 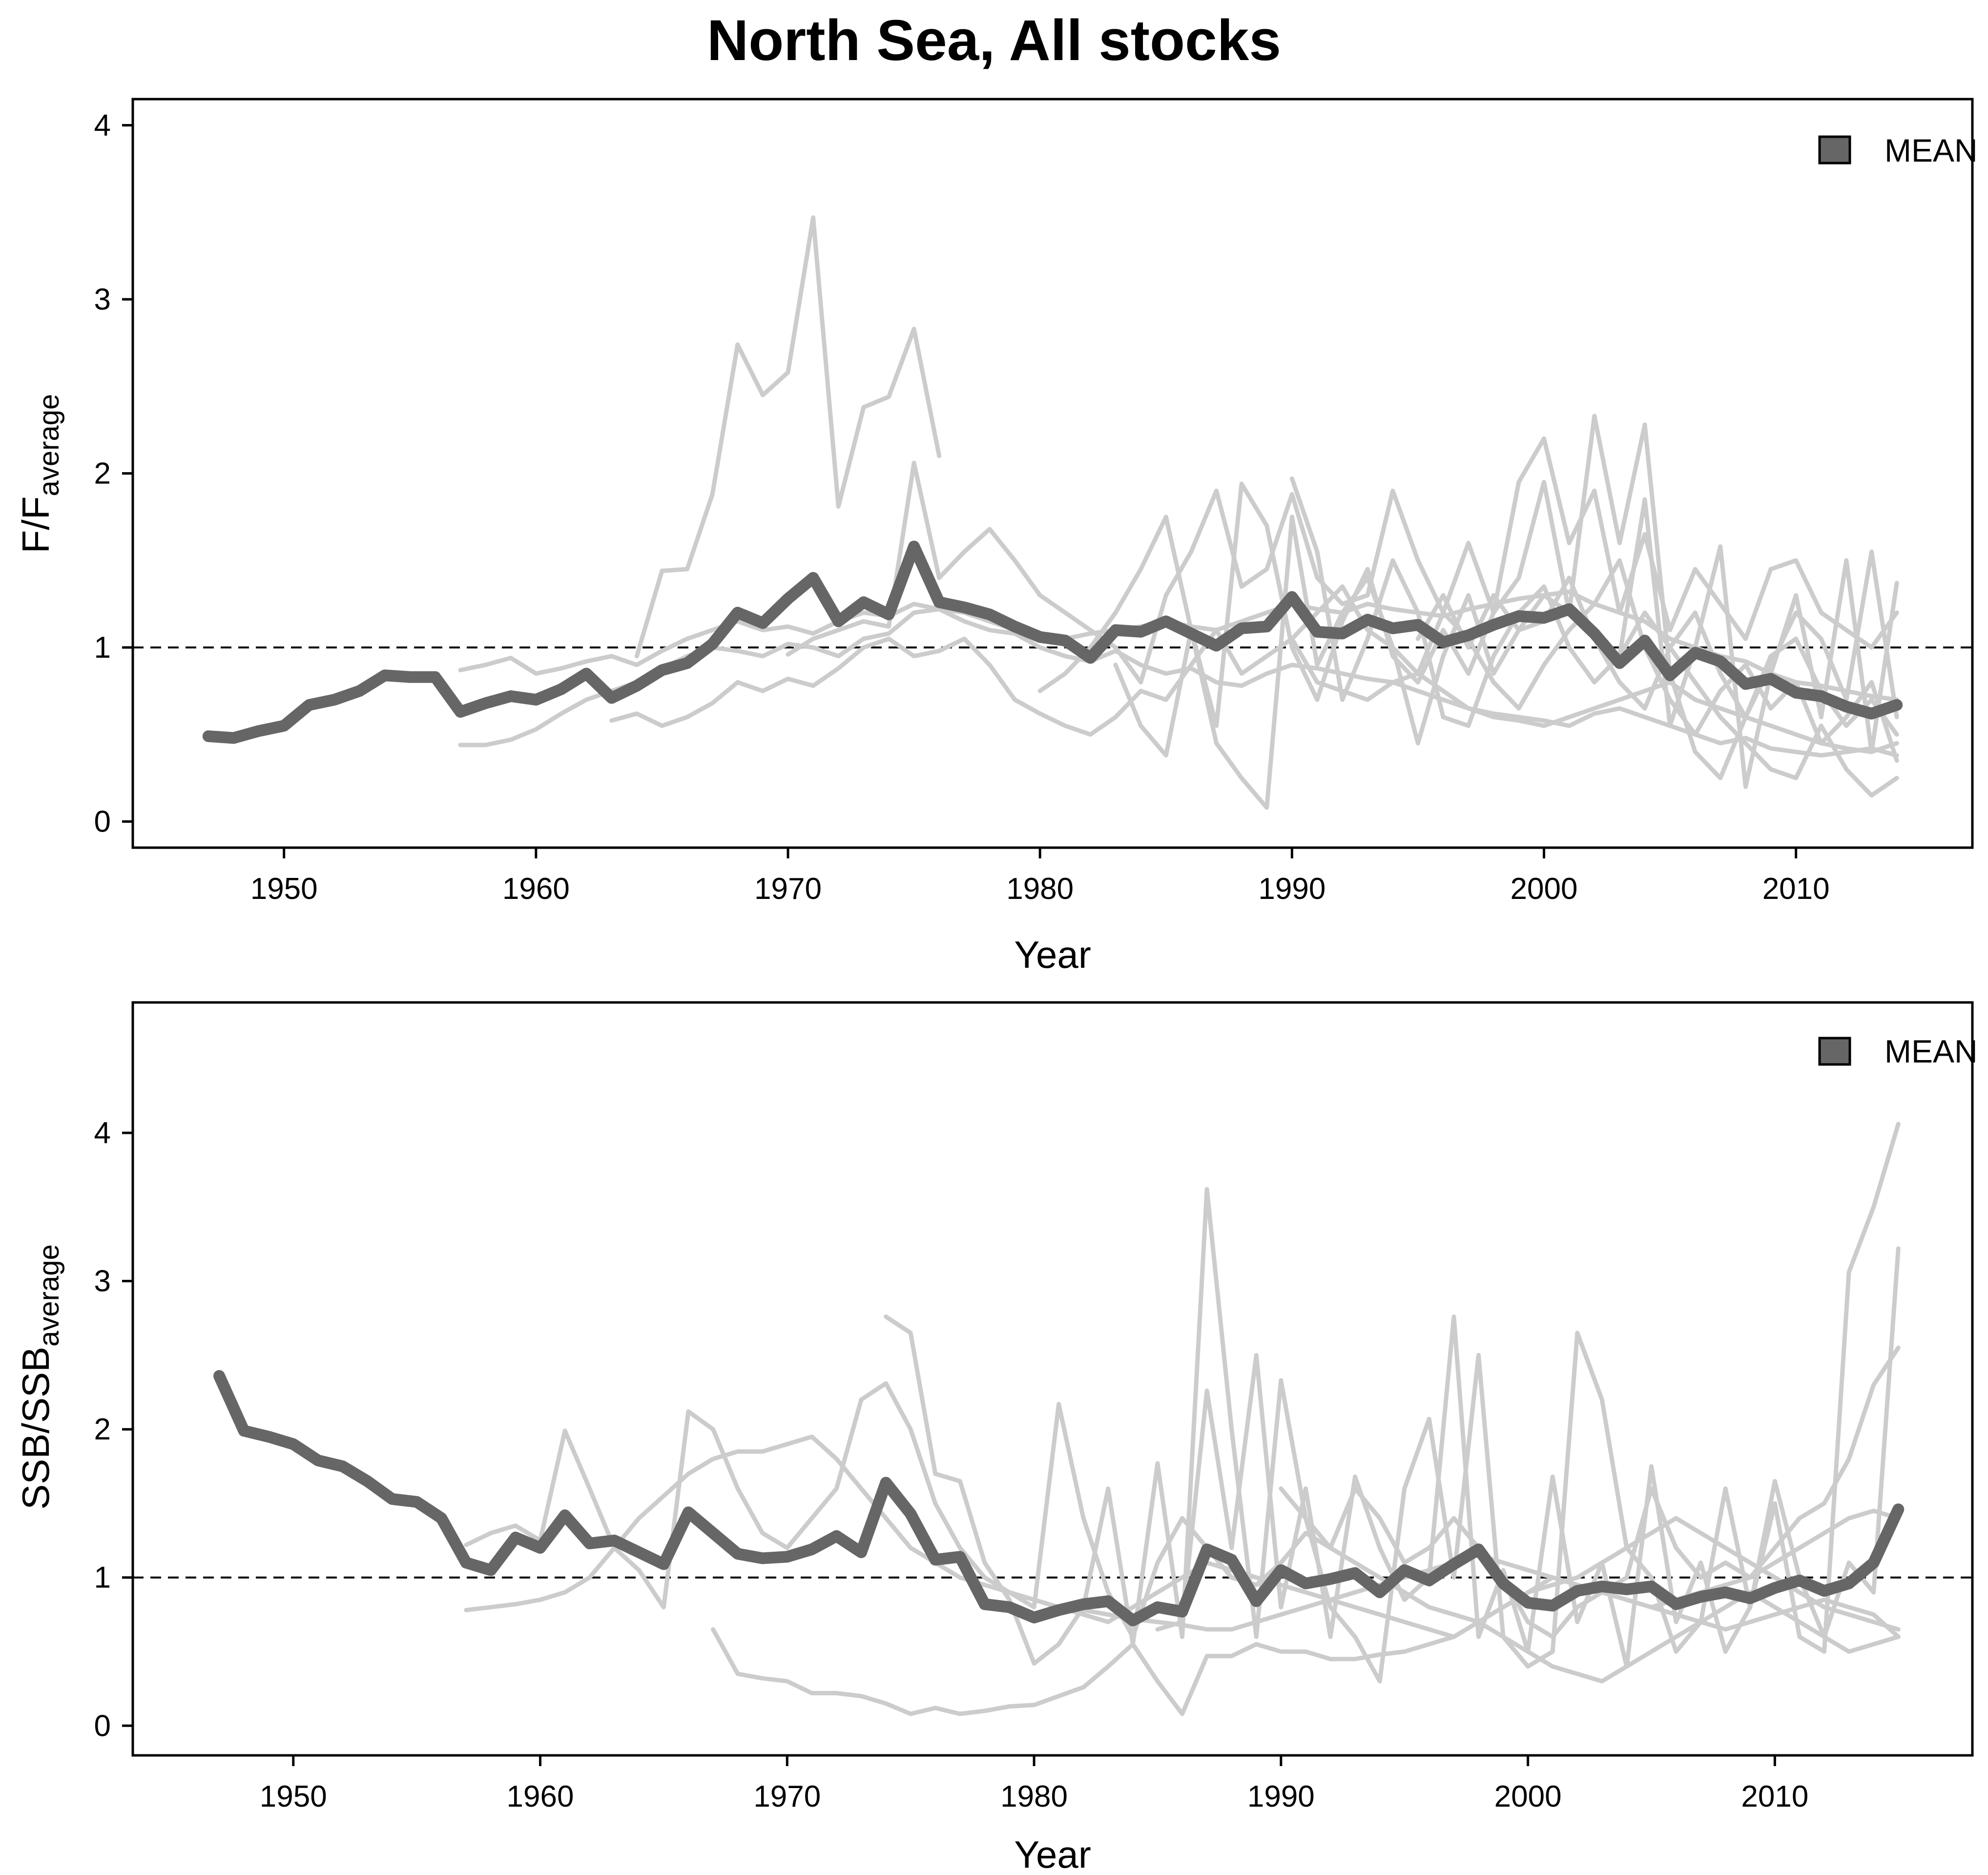 What do you see at coordinates (102, 474) in the screenshot?
I see `f-y-tick-label: 2` at bounding box center [102, 474].